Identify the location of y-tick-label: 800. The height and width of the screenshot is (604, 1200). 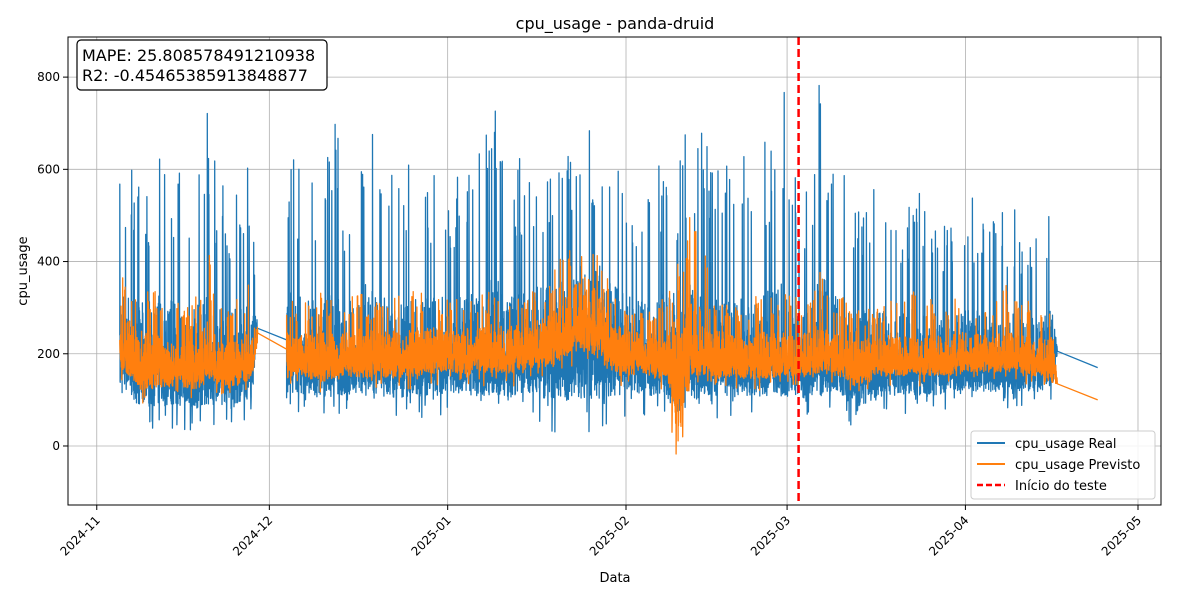
(48, 77).